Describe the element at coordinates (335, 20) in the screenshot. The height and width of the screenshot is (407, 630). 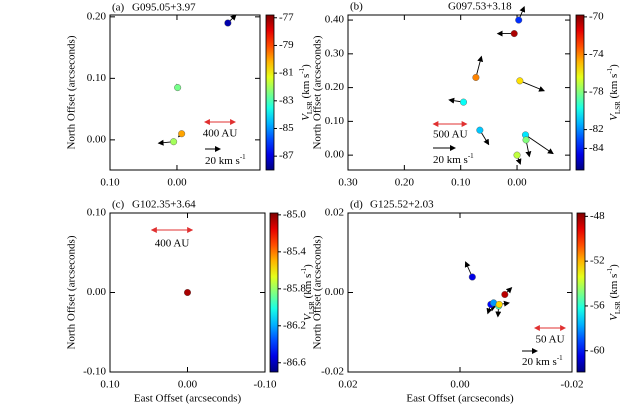
I see `y-tick-label: 0.40` at that location.